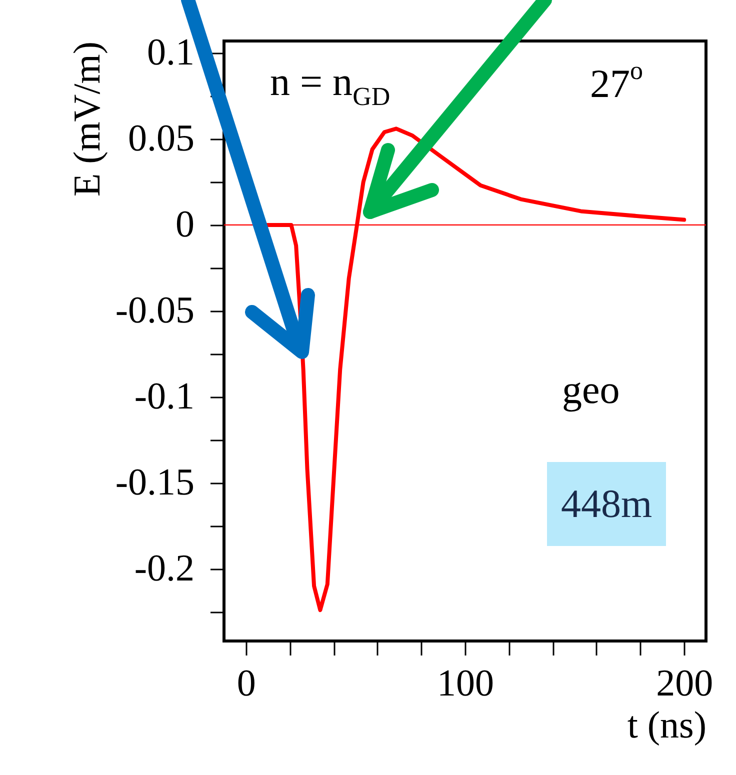 Image resolution: width=736 pixels, height=775 pixels. I want to click on x-axis-title: t (ns), so click(666, 725).